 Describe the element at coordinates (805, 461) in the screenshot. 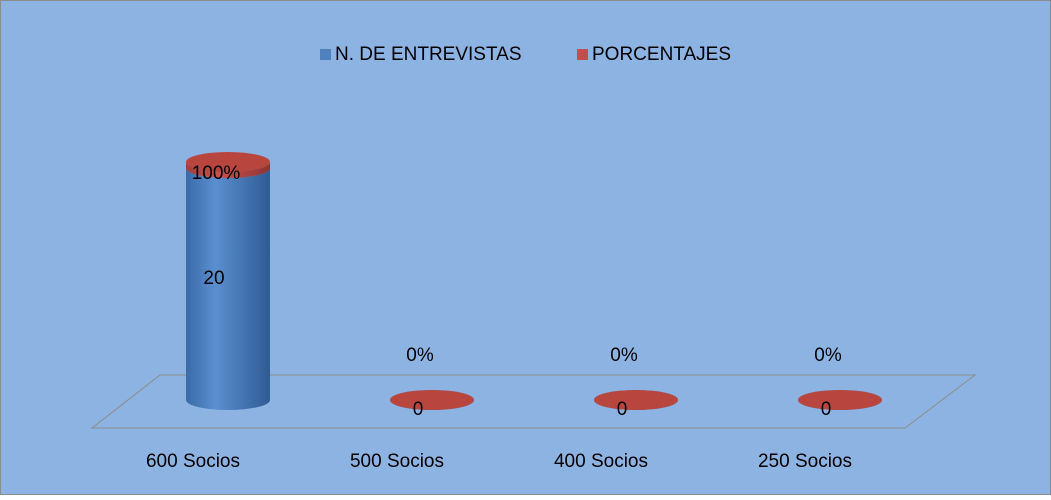

I see `x-tick-label: 250 Socios` at that location.